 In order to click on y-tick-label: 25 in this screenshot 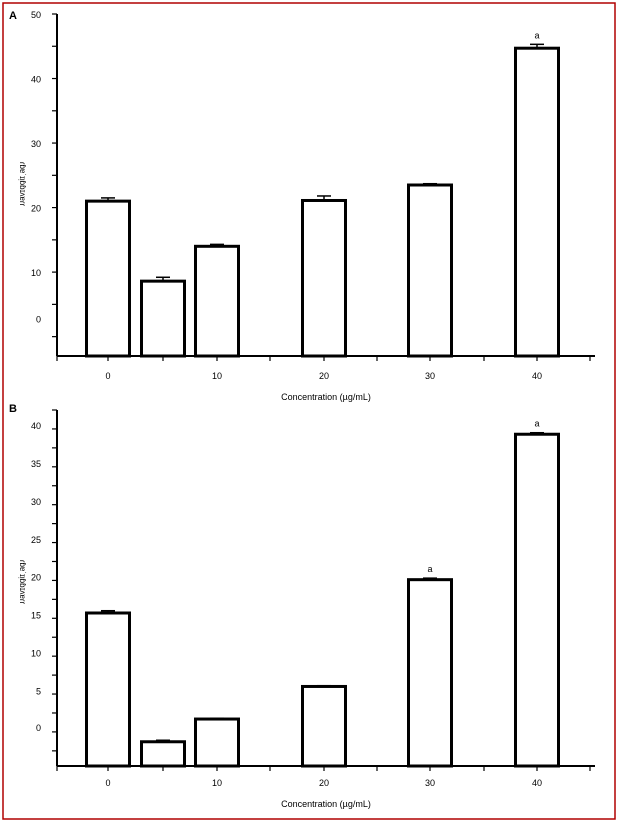, I will do `click(36, 540)`.